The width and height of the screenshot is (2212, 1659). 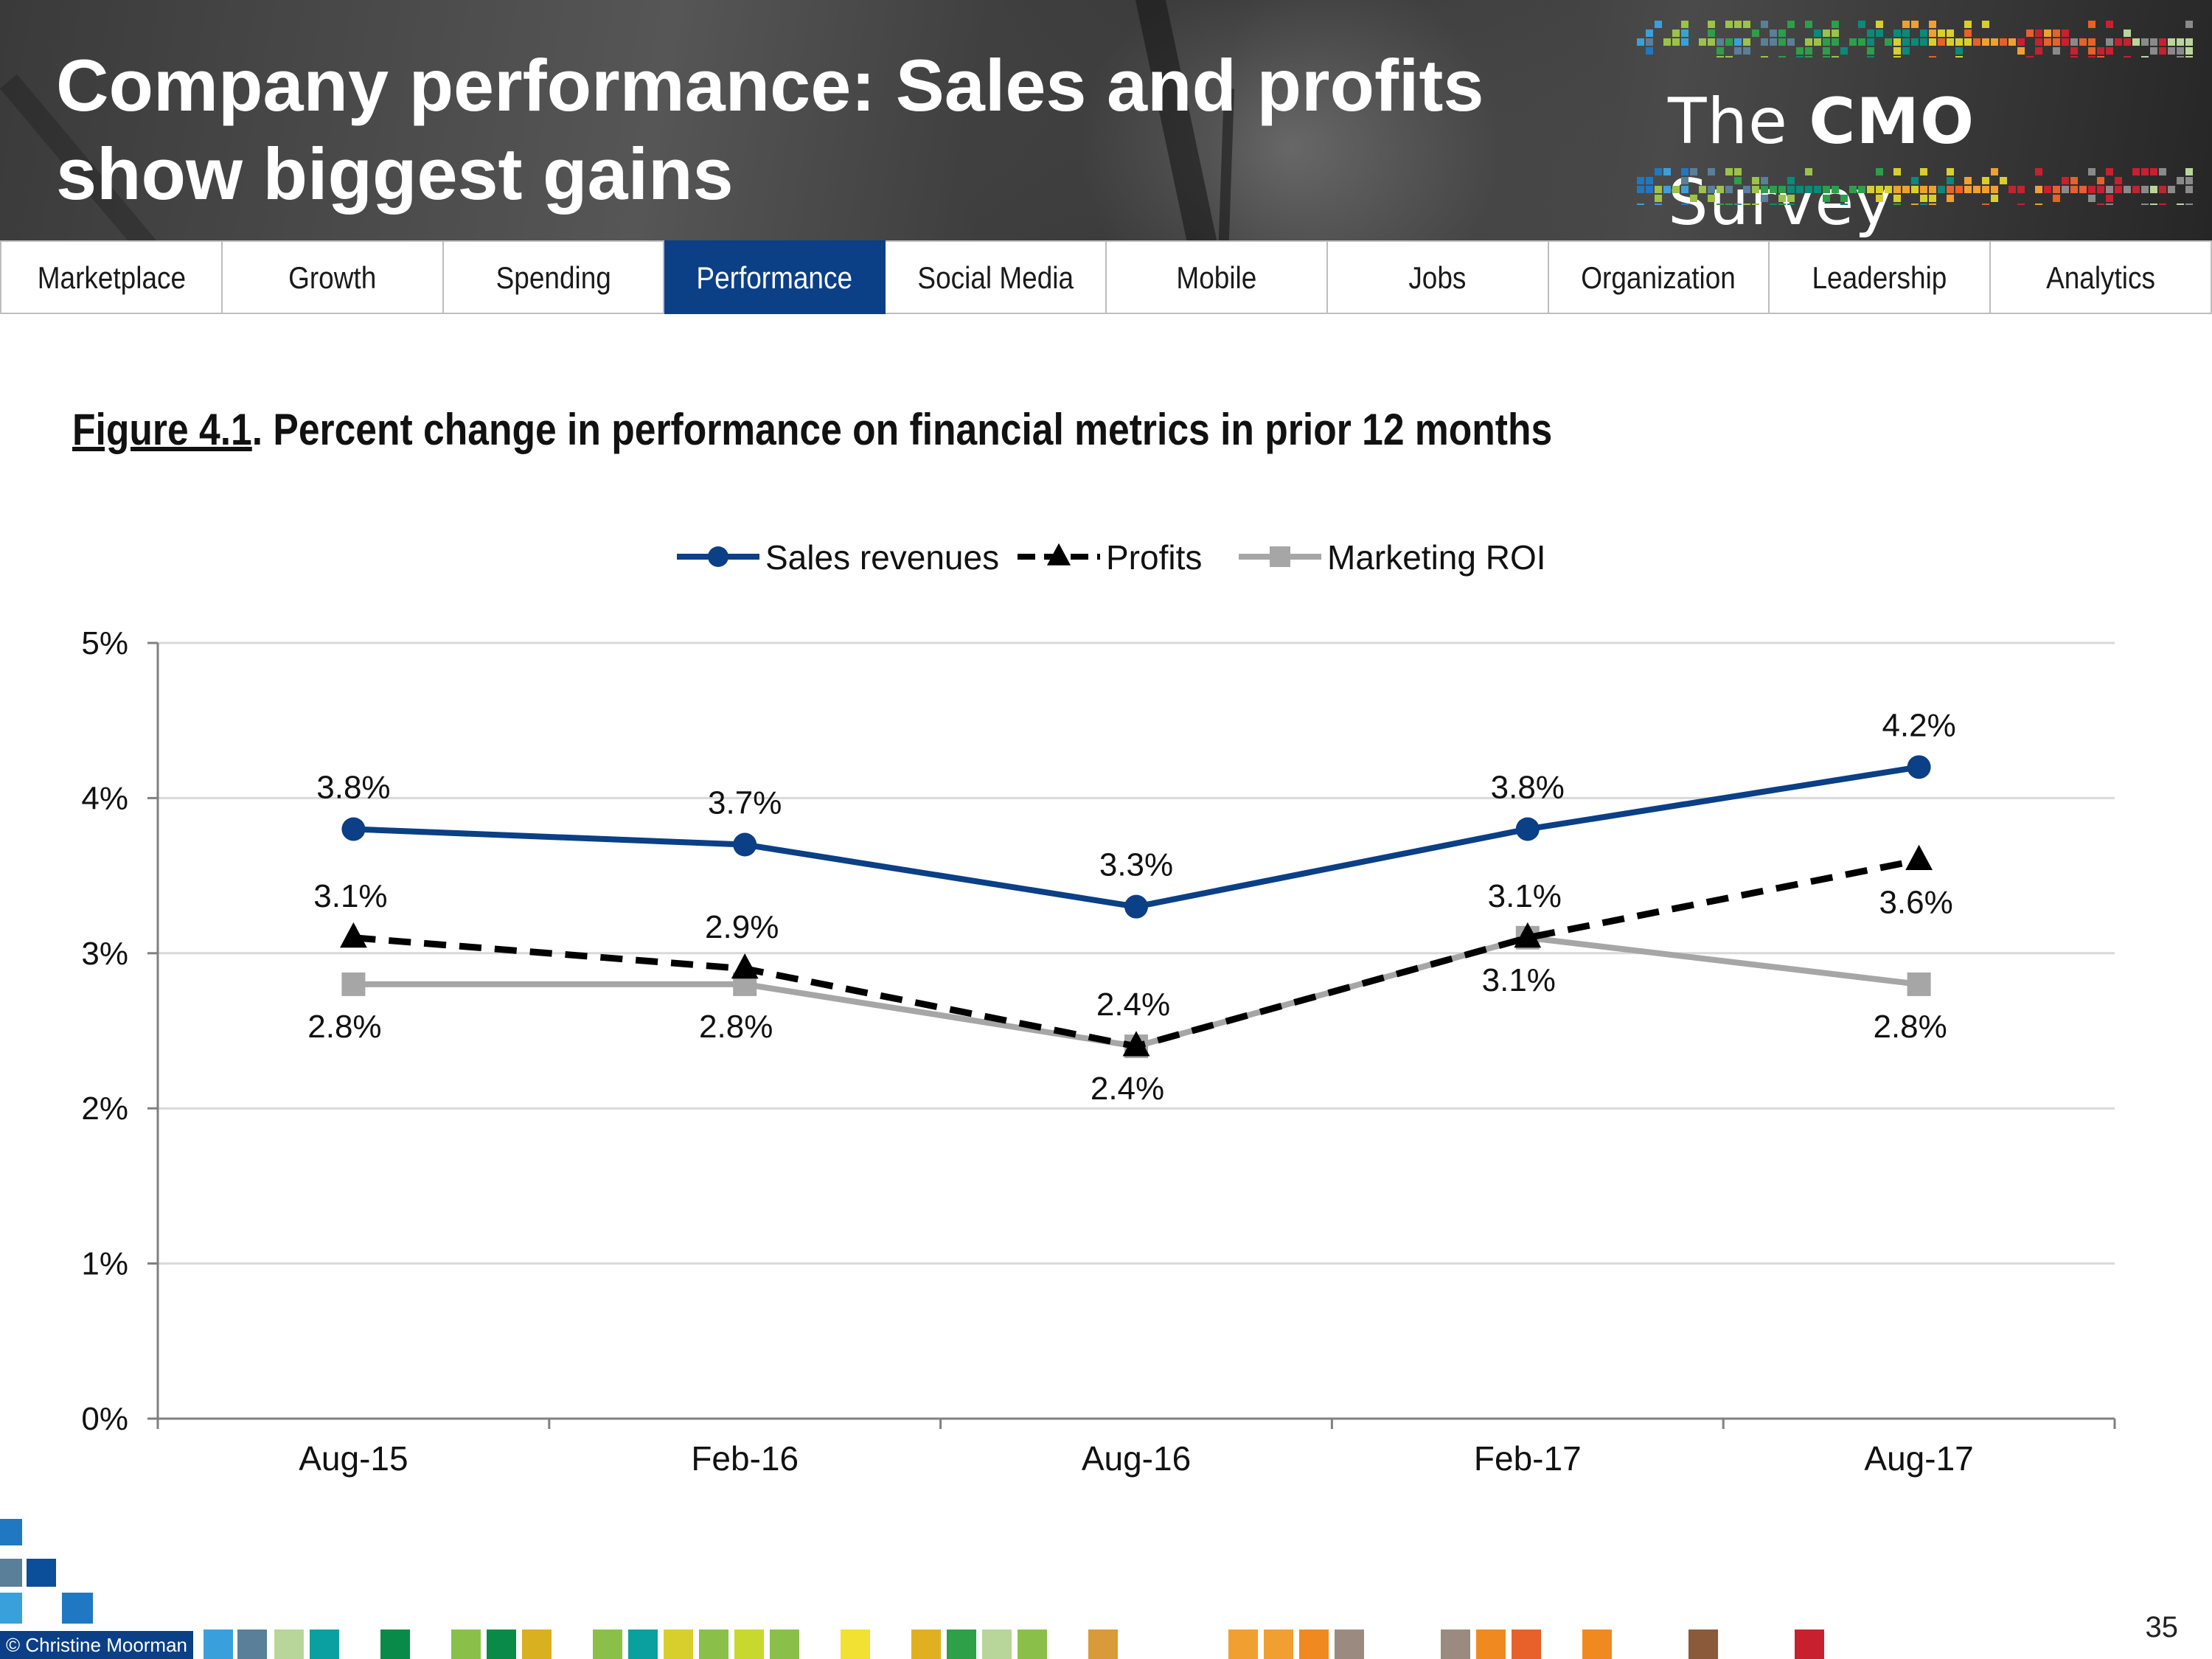 I want to click on tab-jobs: Jobs, so click(x=1438, y=277).